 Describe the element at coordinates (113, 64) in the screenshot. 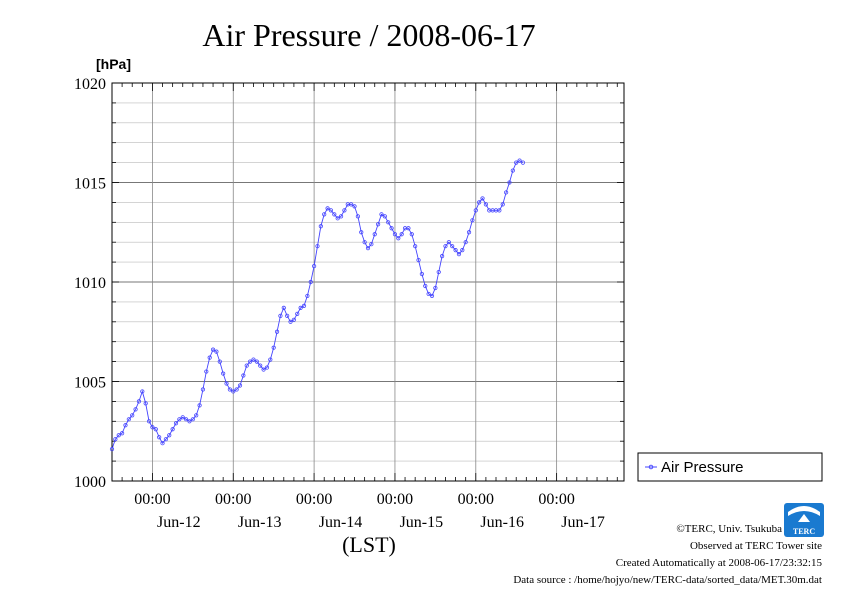

I see `y-axis-unit: [hPa]` at that location.